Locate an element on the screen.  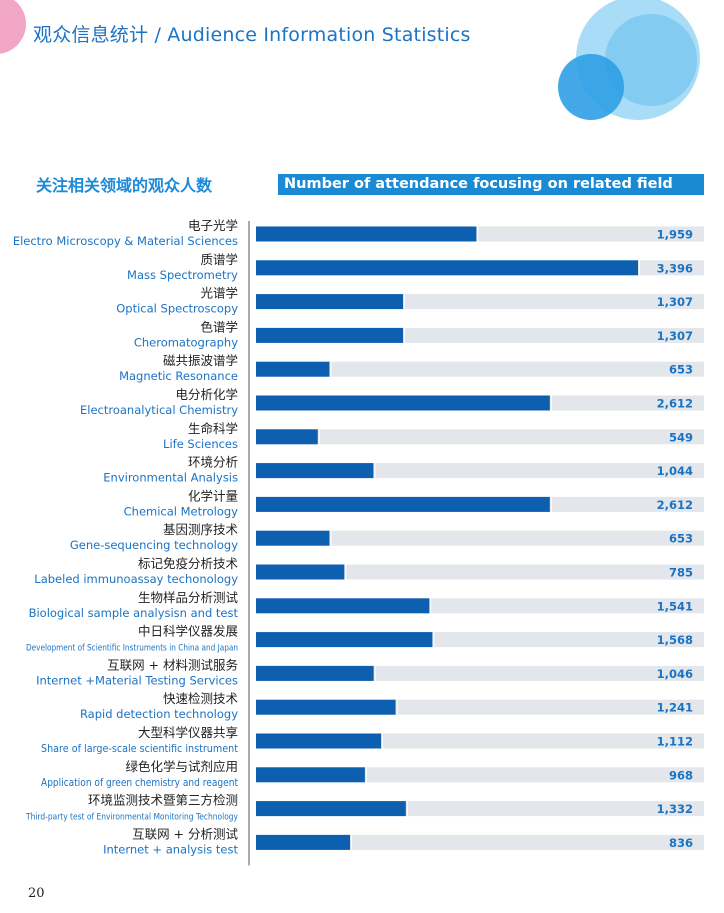
page-title: 观众信息统计 / Audience Information Statistics is located at coordinates (252, 35).